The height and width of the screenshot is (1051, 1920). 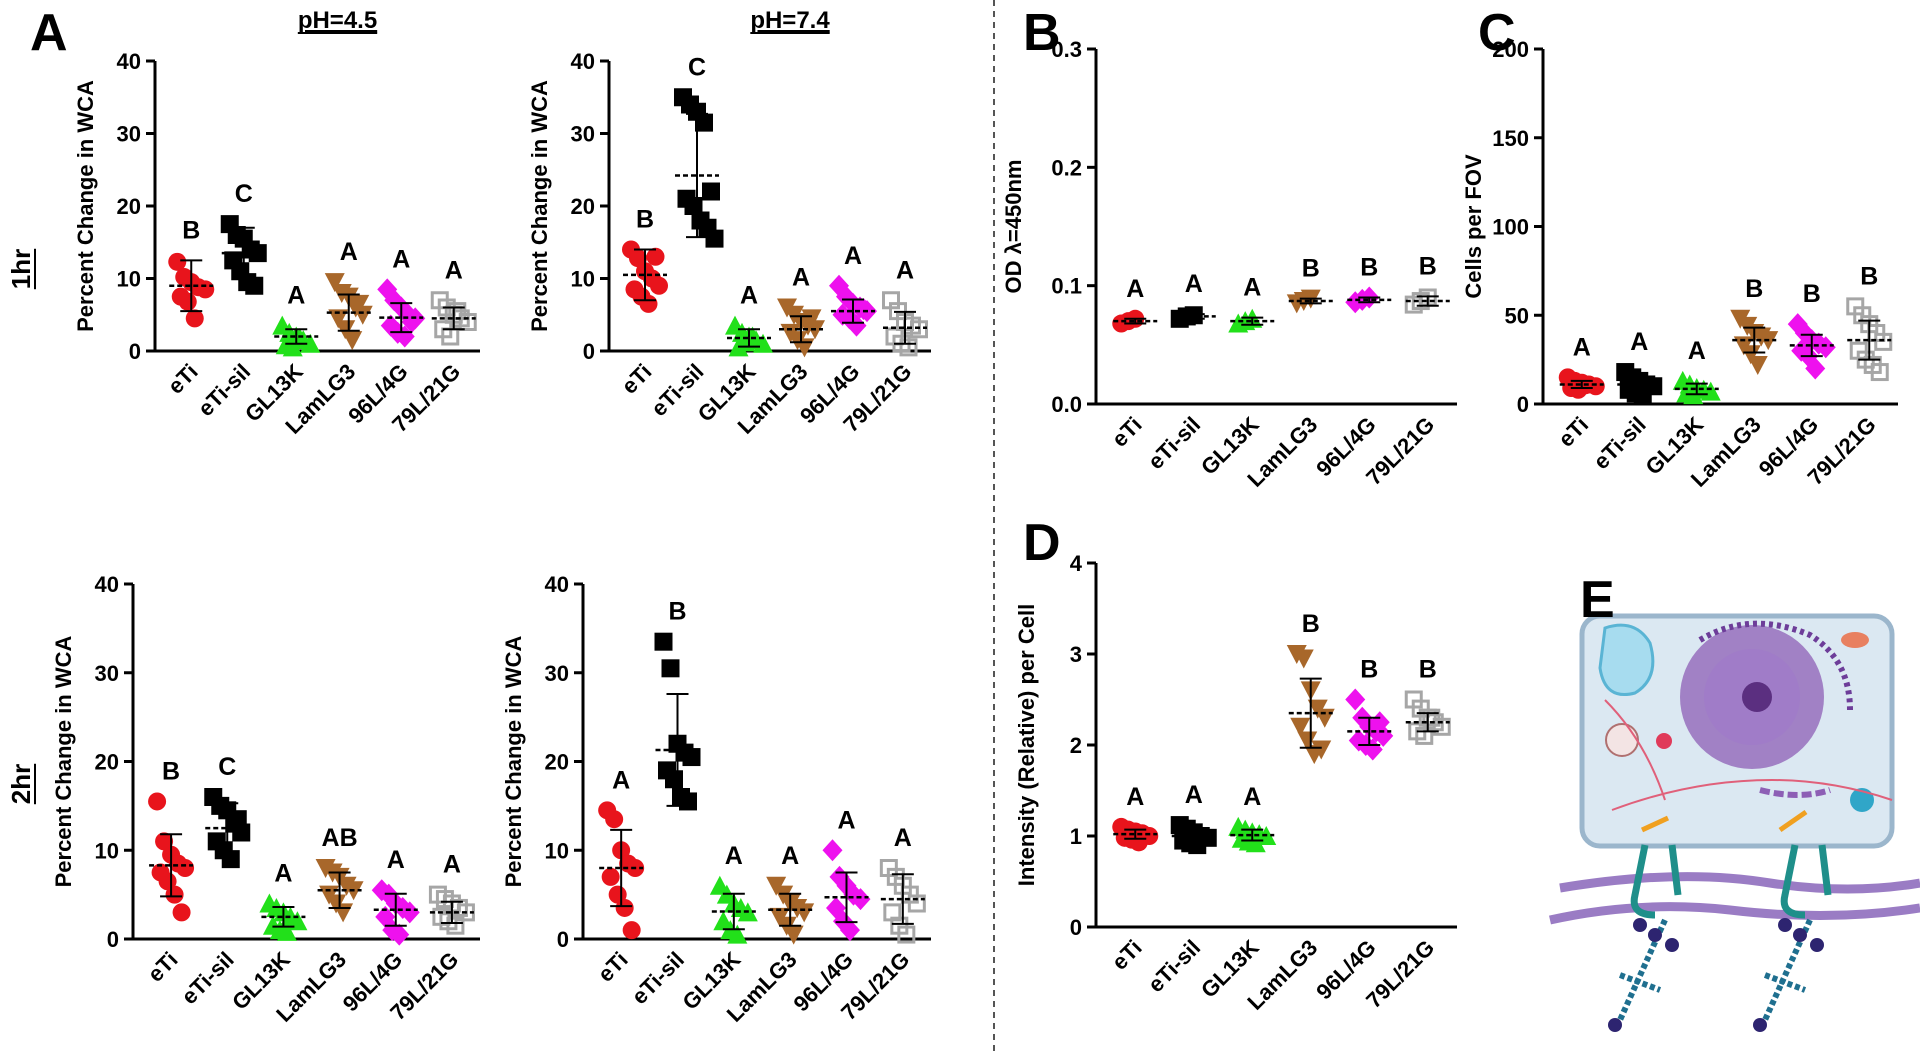 I want to click on y-tick-label: 2, so click(x=1076, y=745).